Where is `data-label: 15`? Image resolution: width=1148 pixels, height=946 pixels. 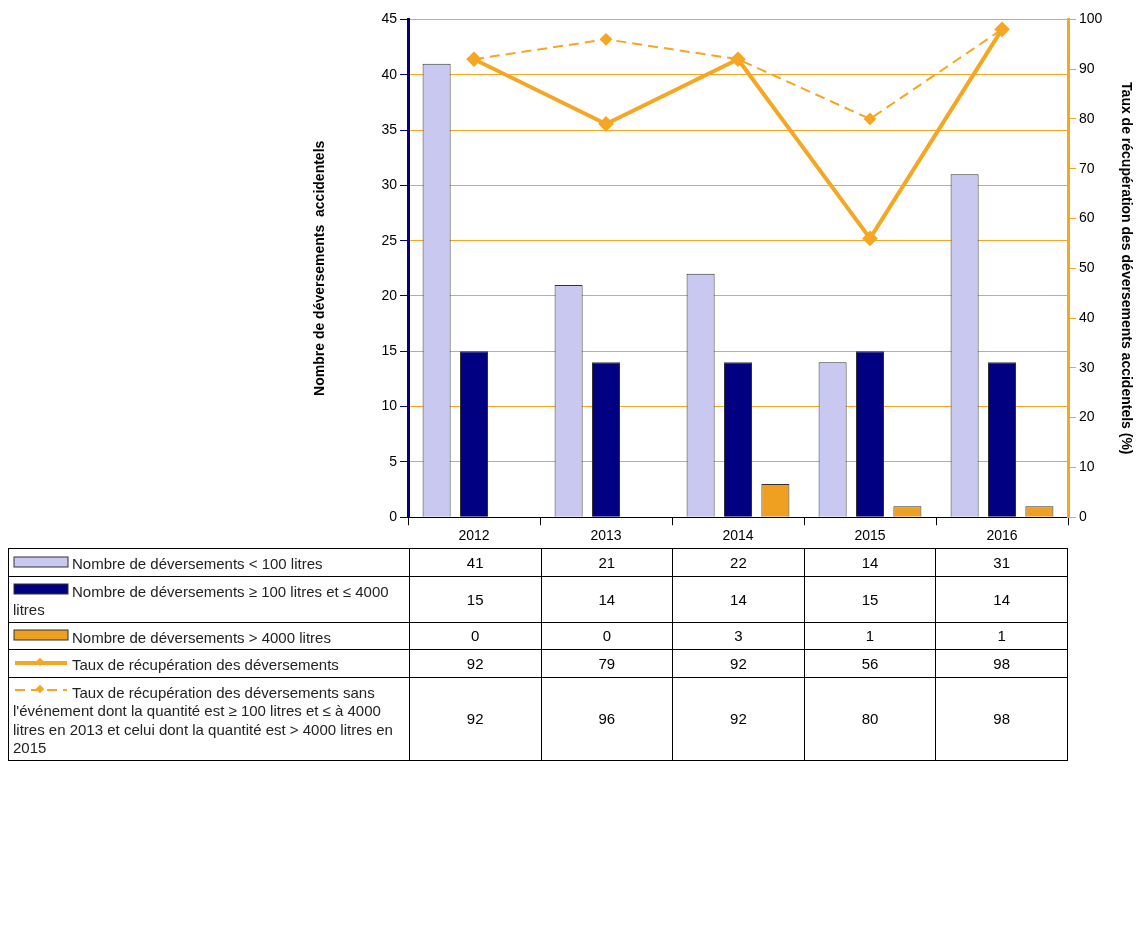
data-label: 15 is located at coordinates (870, 599).